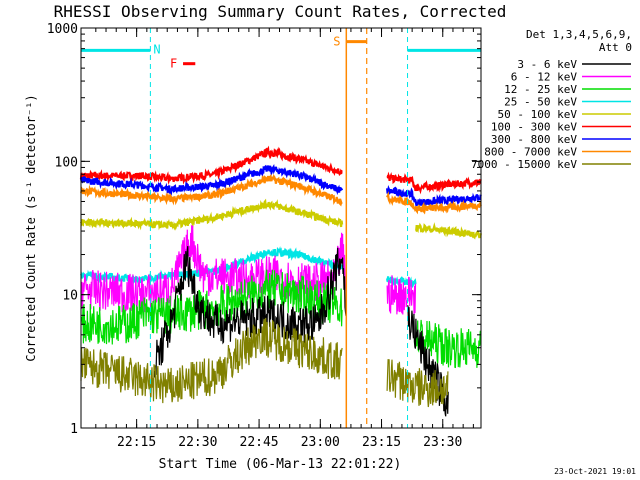 The image size is (640, 480). Describe the element at coordinates (524, 164) in the screenshot. I see `legend-label: 7000 - 15000 keV` at that location.